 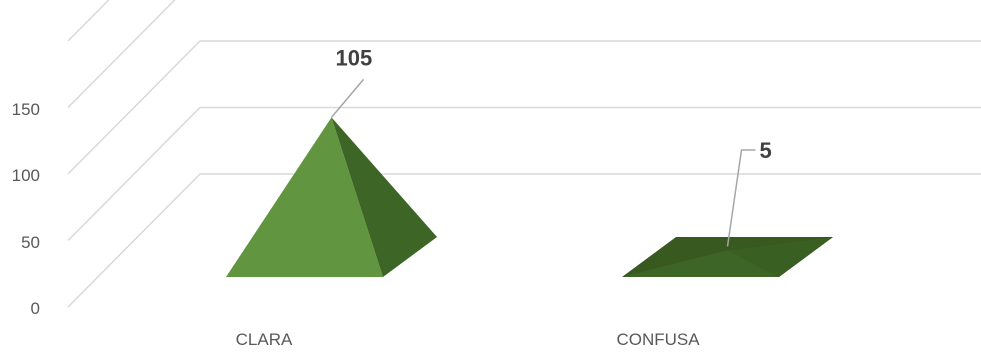 What do you see at coordinates (264, 339) in the screenshot?
I see `category-label-clara: CLARA` at bounding box center [264, 339].